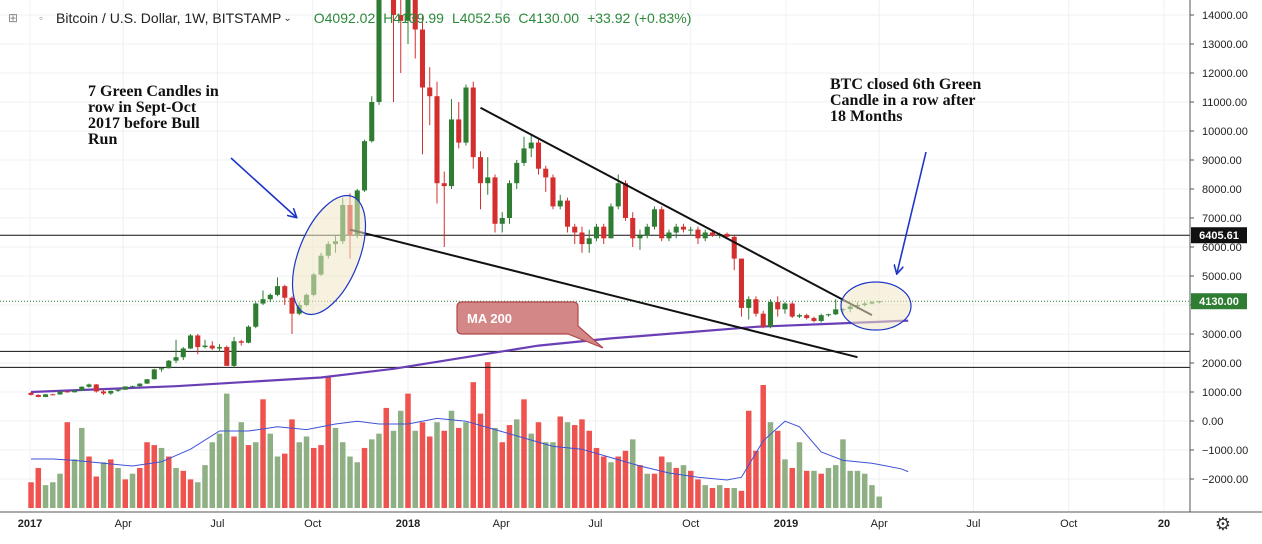 This screenshot has height=544, width=1262. I want to click on ma-callout-box, so click(530, 325).